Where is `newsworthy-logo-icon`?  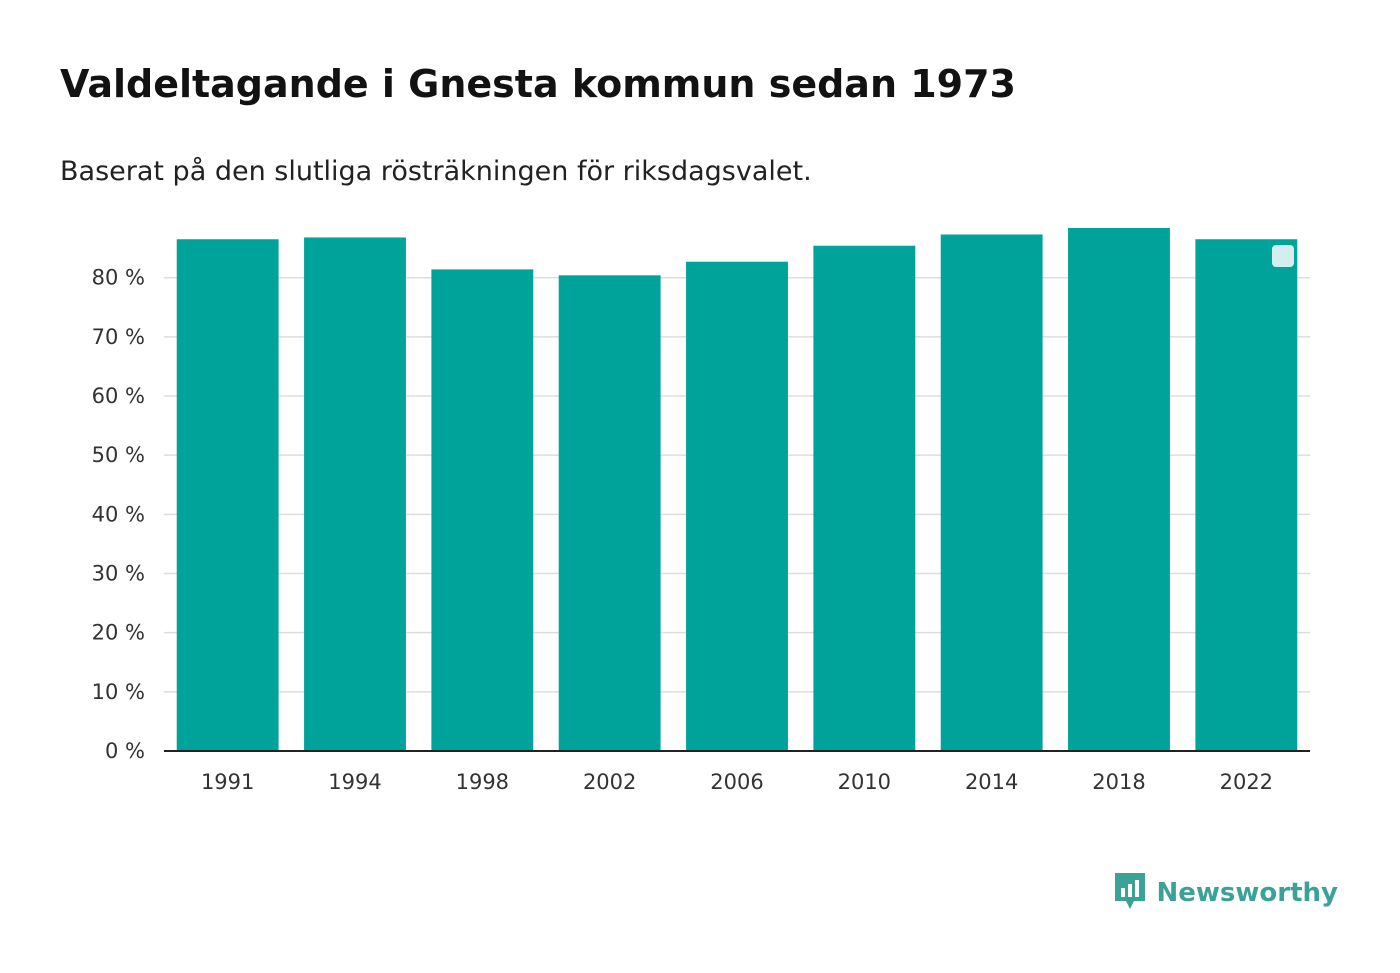 newsworthy-logo-icon is located at coordinates (1130, 893).